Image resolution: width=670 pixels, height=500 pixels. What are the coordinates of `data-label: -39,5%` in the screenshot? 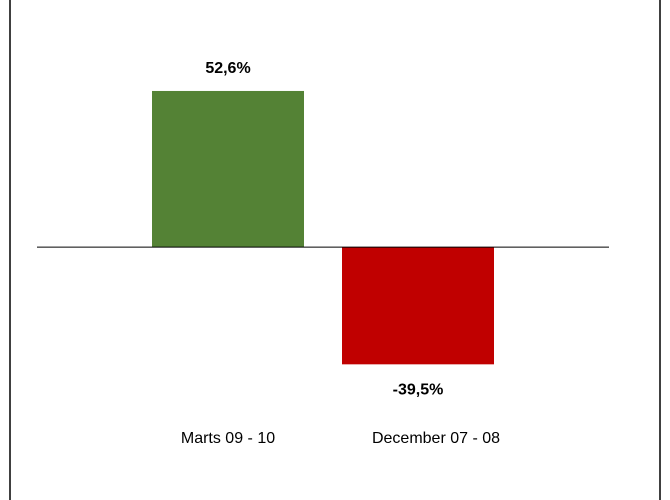 It's located at (418, 390).